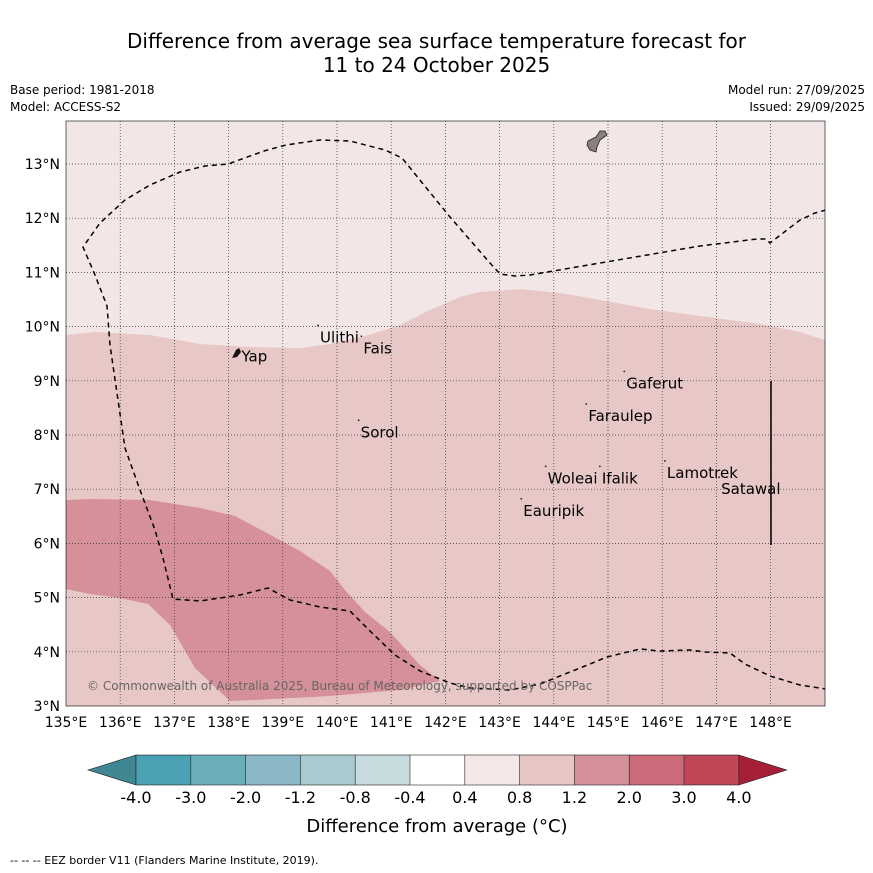 This screenshot has height=873, width=873. I want to click on colorbar-tick-label: 4.0, so click(738, 797).